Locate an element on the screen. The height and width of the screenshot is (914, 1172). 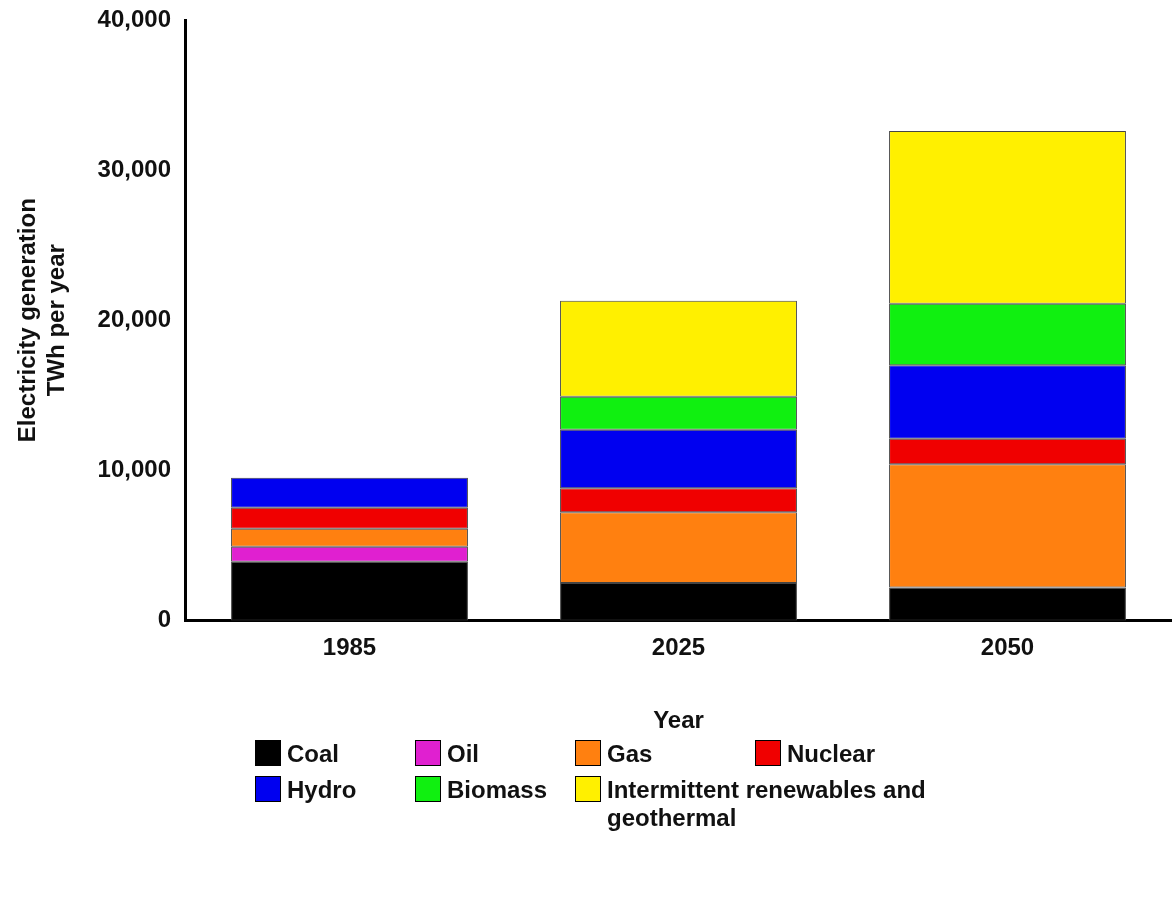
legend-label: Coal is located at coordinates (313, 754).